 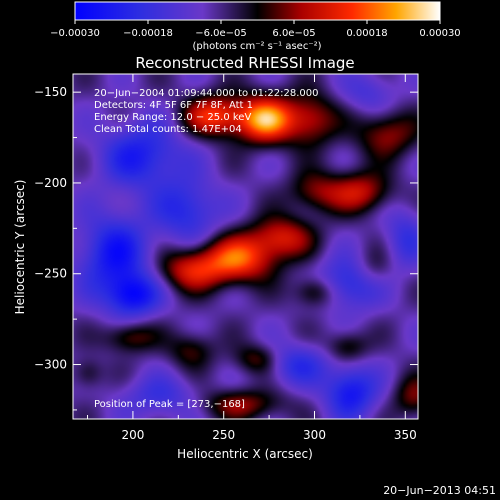 What do you see at coordinates (50, 365) in the screenshot?
I see `y-tick-label: −300` at bounding box center [50, 365].